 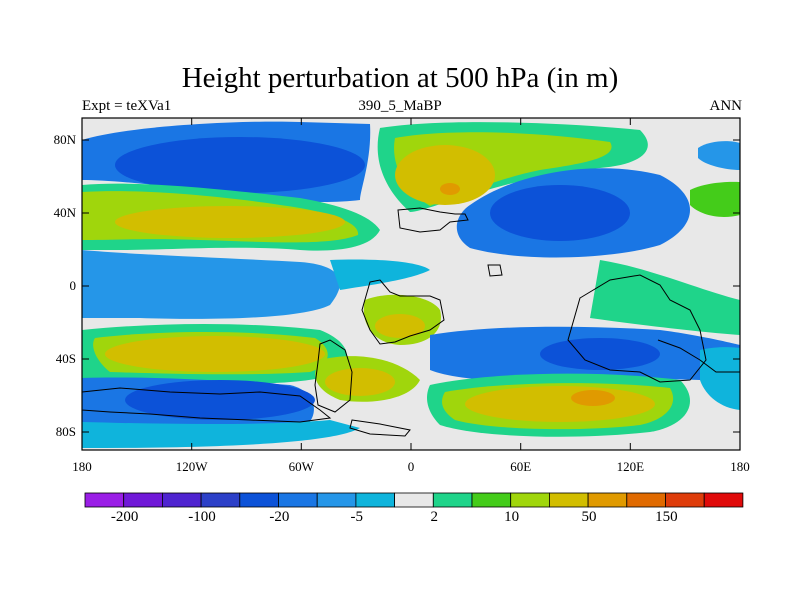 What do you see at coordinates (400, 78) in the screenshot?
I see `map-title: Height perturbation at 500 hPa (in m)` at bounding box center [400, 78].